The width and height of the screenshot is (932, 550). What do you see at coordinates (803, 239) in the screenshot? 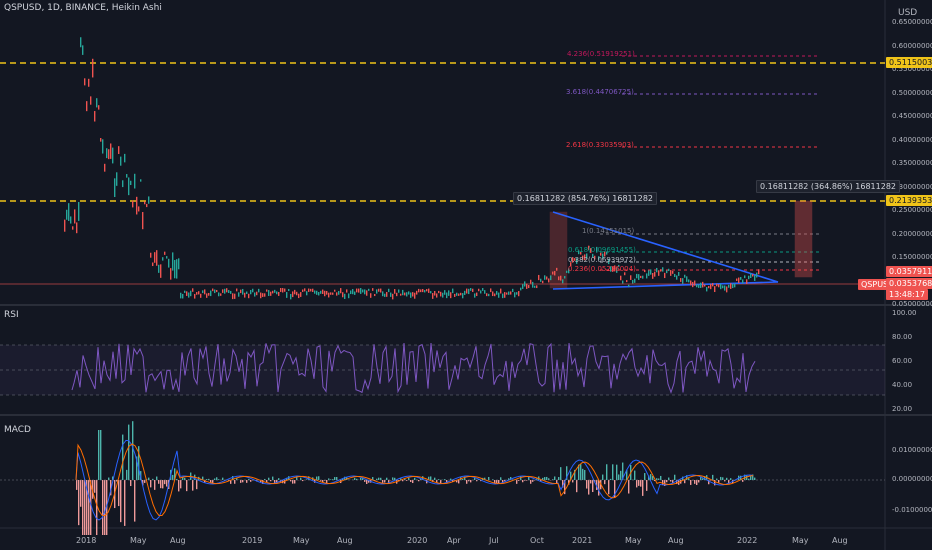
I see `measure-box-right` at bounding box center [803, 239].